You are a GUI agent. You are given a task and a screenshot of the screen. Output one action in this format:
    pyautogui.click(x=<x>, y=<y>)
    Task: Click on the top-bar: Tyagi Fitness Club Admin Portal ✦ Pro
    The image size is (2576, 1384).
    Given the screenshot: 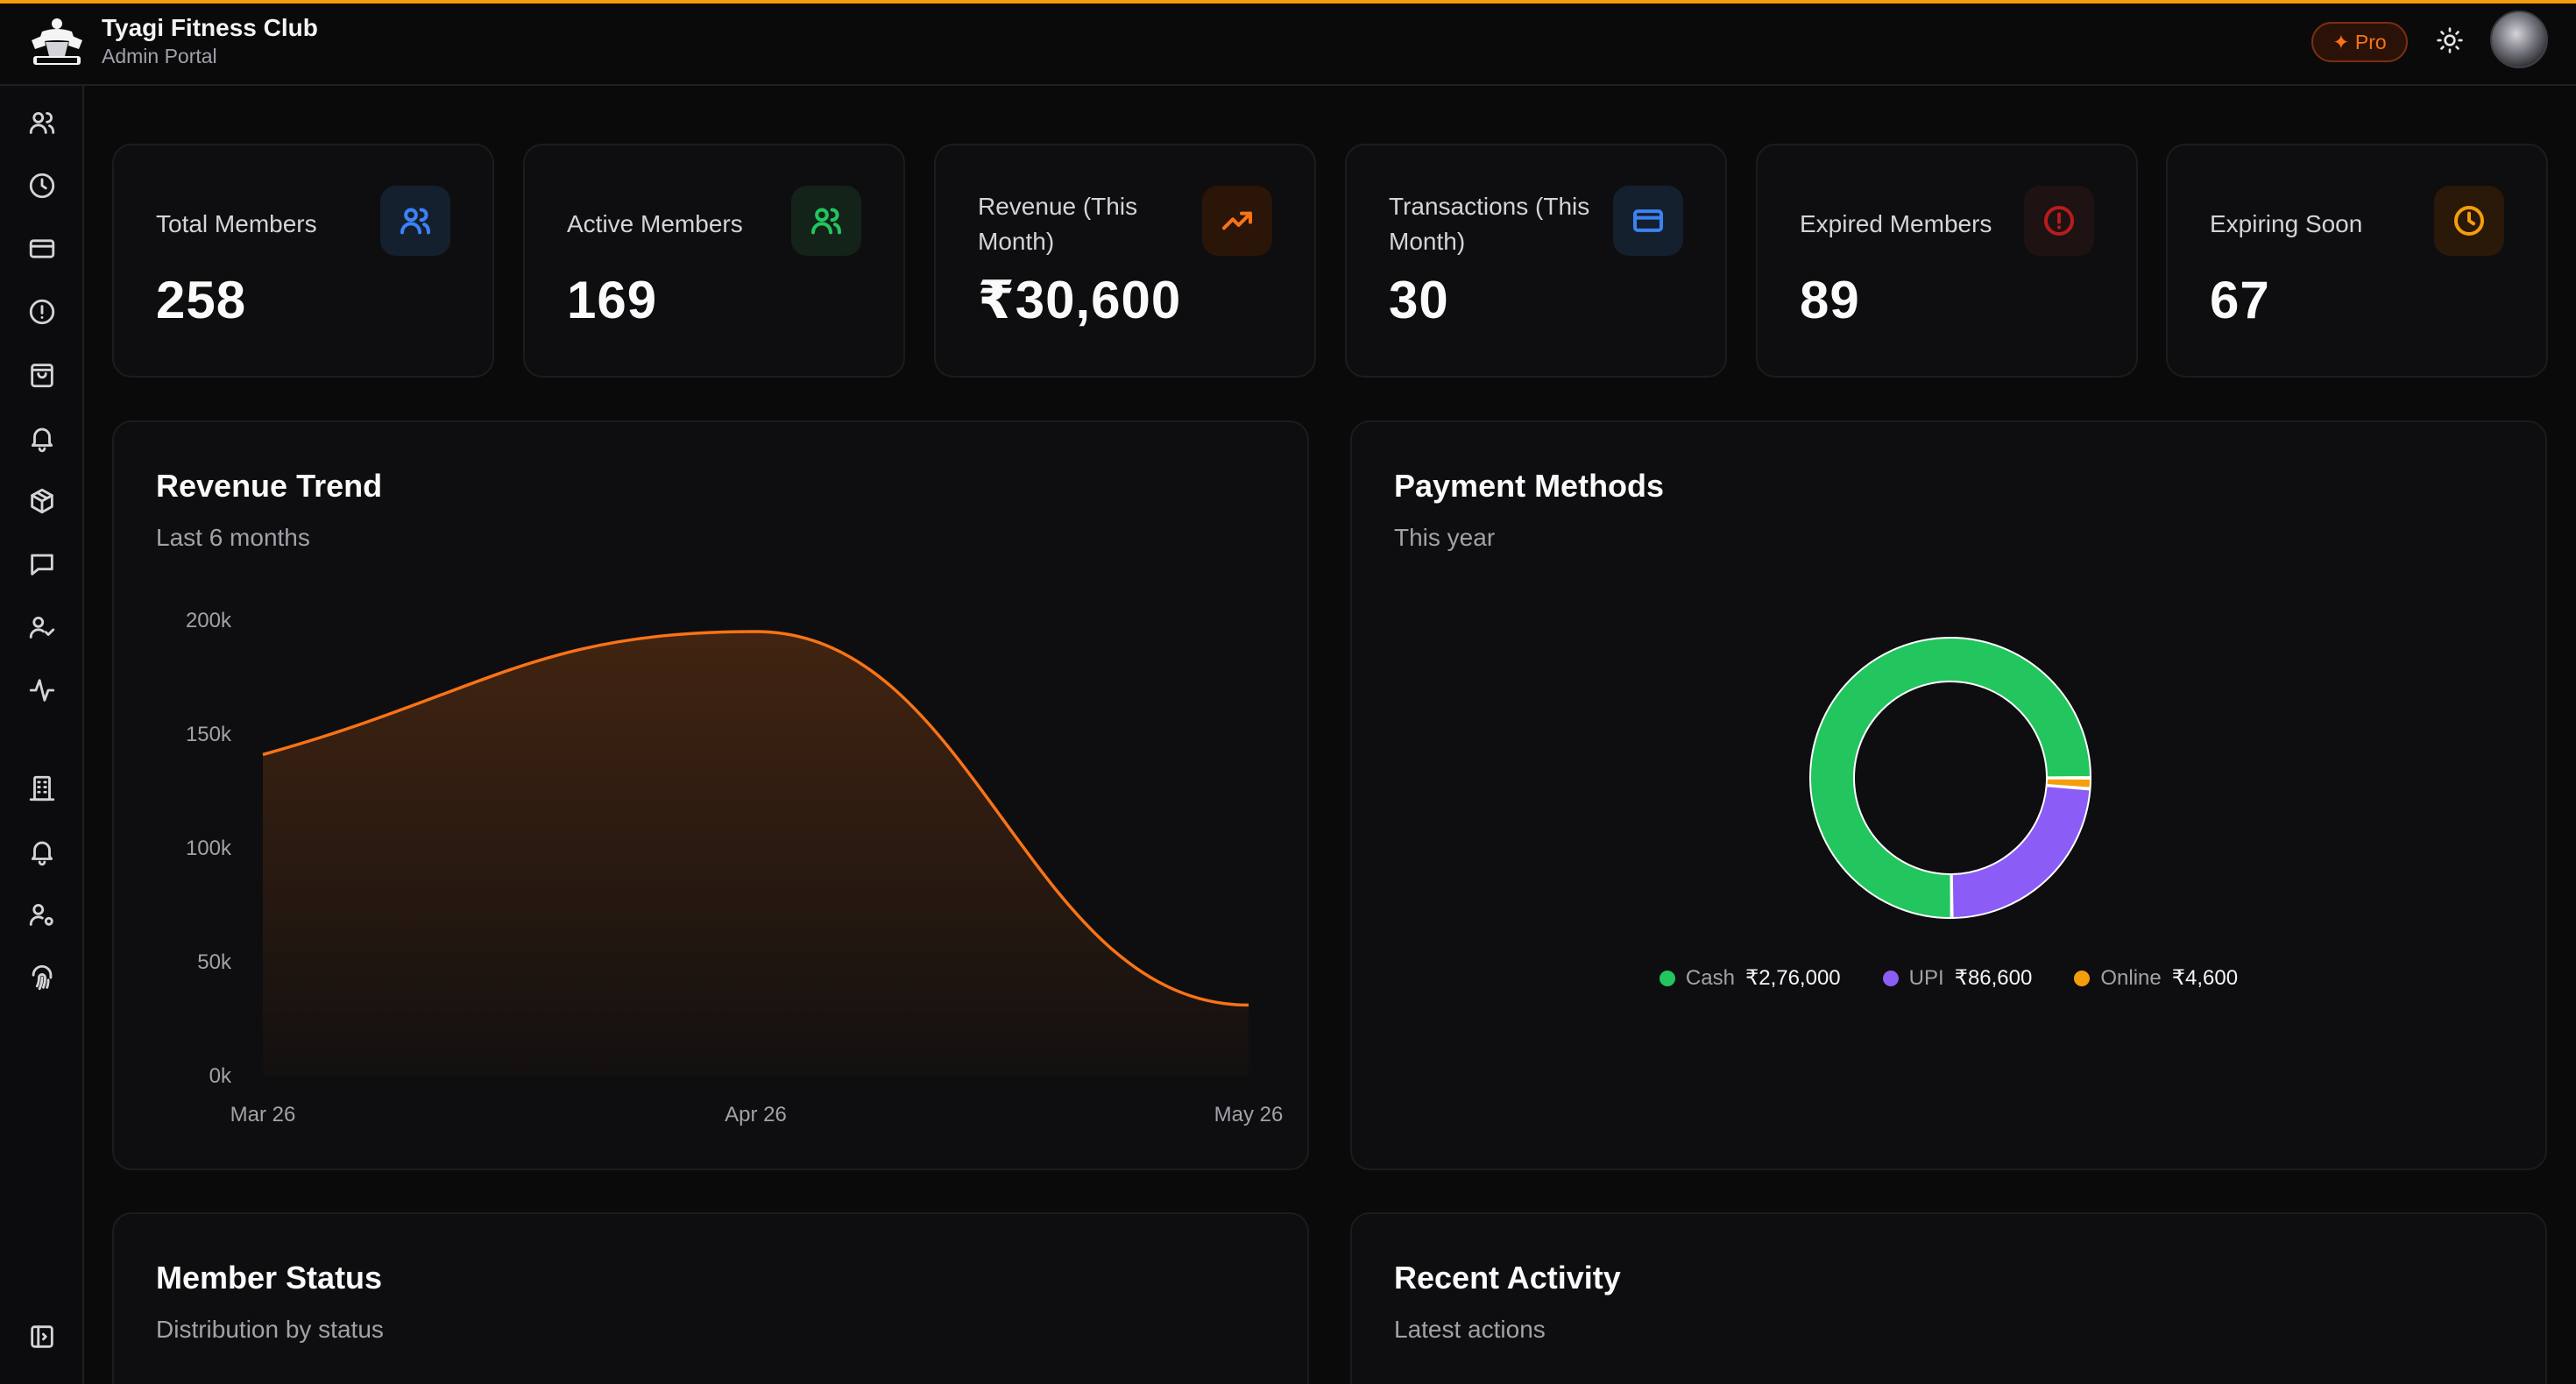 What is the action you would take?
    pyautogui.click(x=1288, y=43)
    